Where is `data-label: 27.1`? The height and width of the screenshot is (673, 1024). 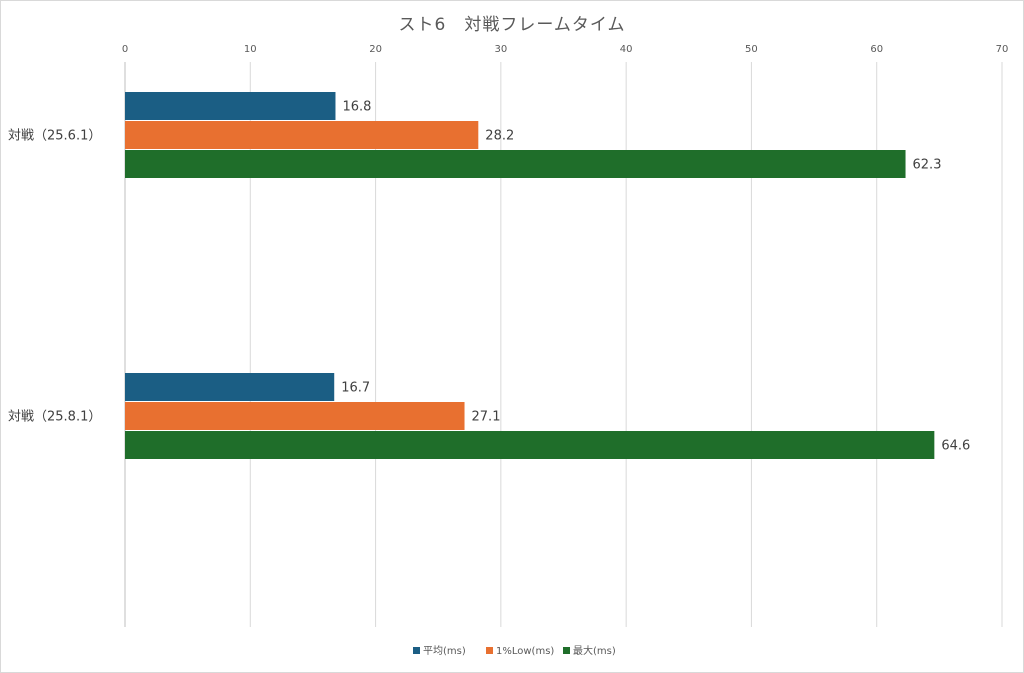
data-label: 27.1 is located at coordinates (486, 417).